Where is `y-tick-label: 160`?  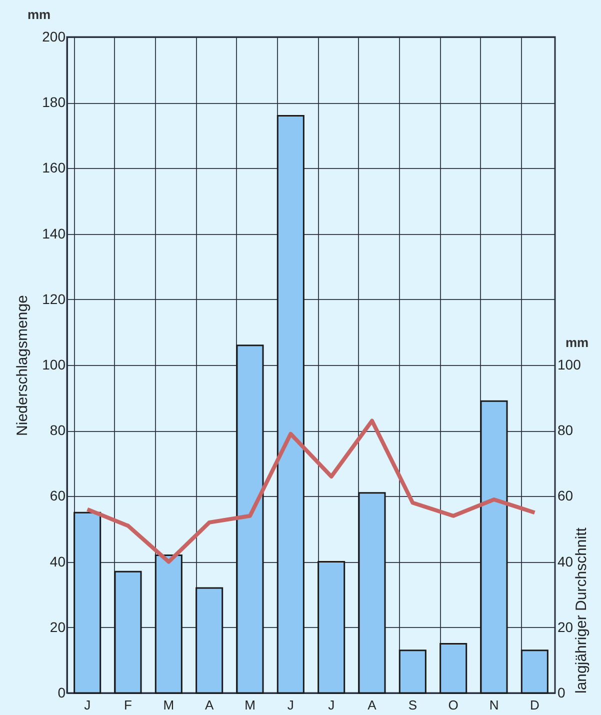 y-tick-label: 160 is located at coordinates (54, 168).